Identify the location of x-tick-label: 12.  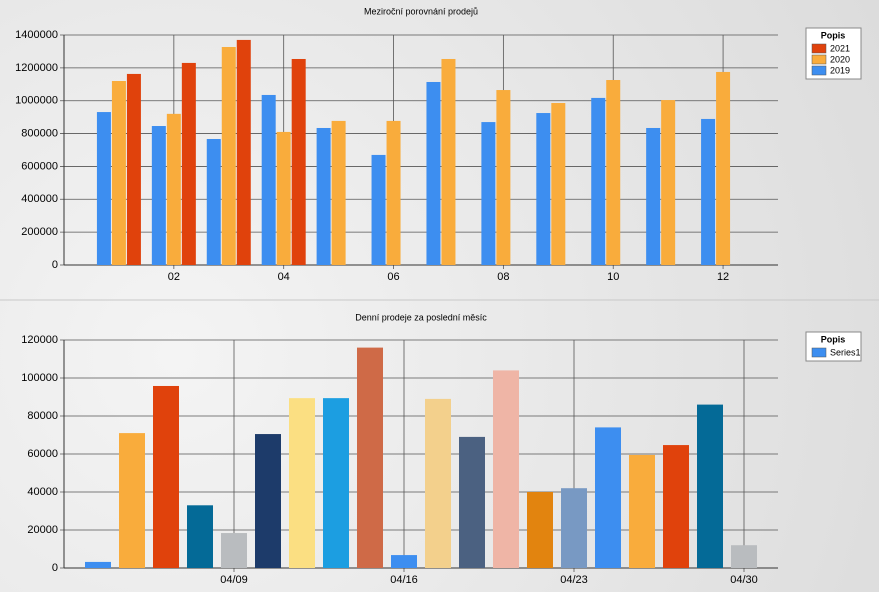
(723, 277).